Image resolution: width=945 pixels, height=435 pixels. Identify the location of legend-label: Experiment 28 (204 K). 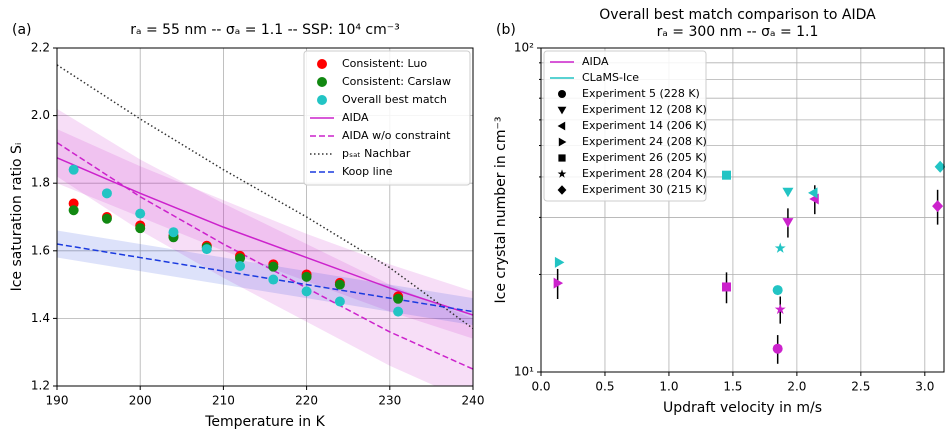
(644, 173).